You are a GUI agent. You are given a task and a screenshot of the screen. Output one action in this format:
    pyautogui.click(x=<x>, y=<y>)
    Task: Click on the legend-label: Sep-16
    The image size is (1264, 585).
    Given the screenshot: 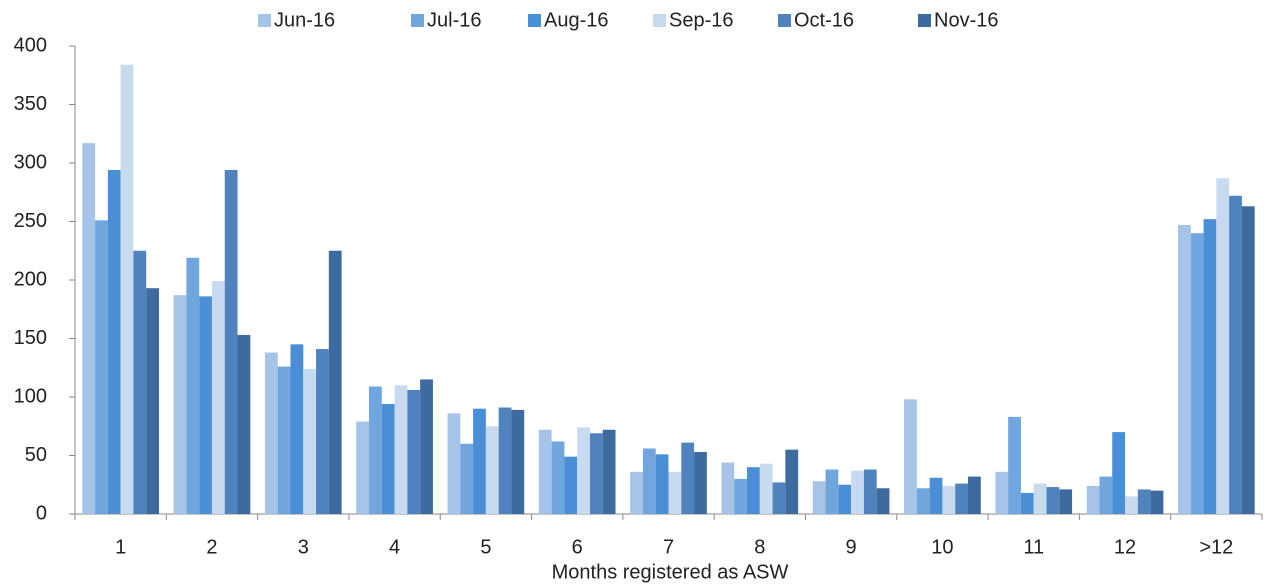 What is the action you would take?
    pyautogui.click(x=701, y=20)
    